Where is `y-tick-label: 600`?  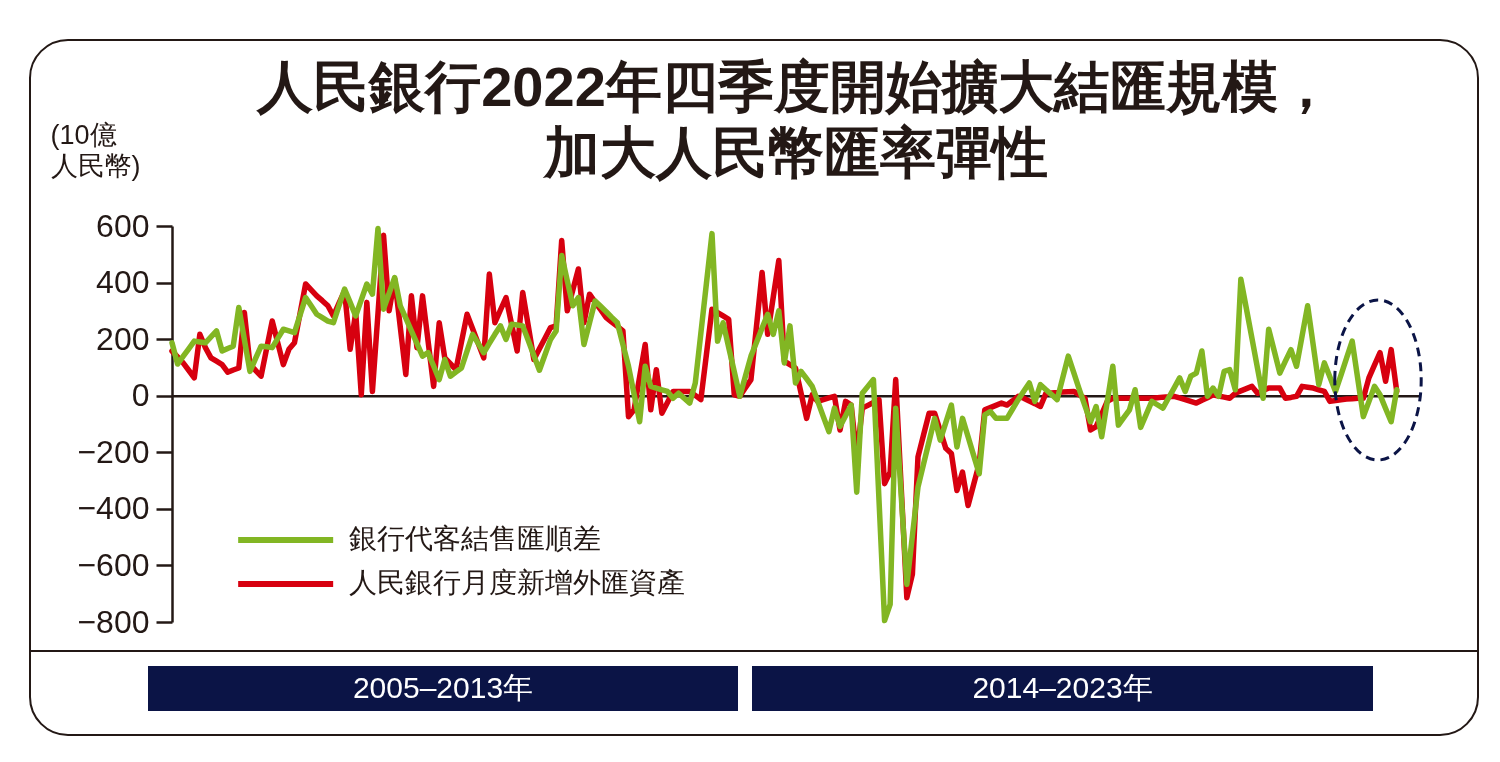
y-tick-label: 600 is located at coordinates (123, 225).